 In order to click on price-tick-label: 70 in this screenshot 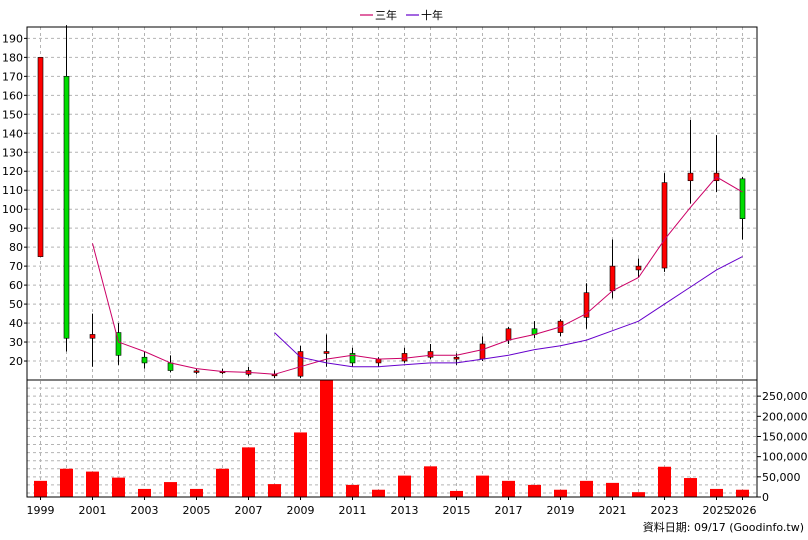, I will do `click(16, 266)`.